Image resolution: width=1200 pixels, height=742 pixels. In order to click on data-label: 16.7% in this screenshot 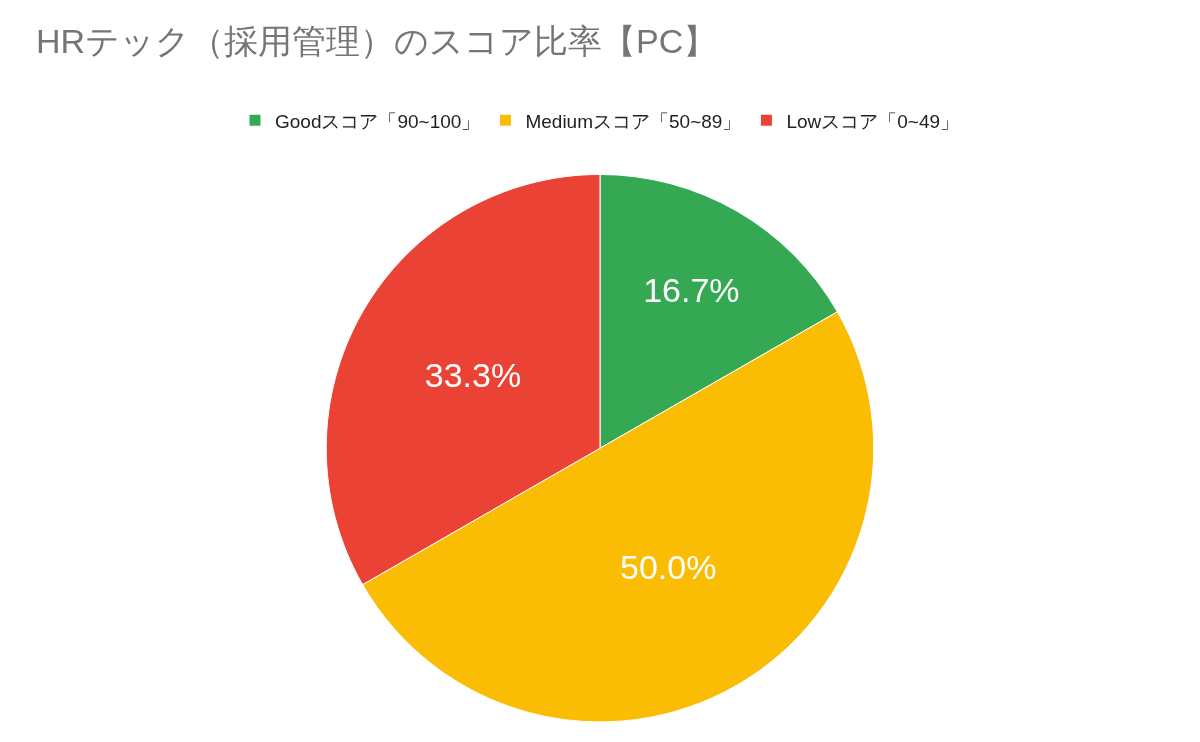, I will do `click(691, 290)`.